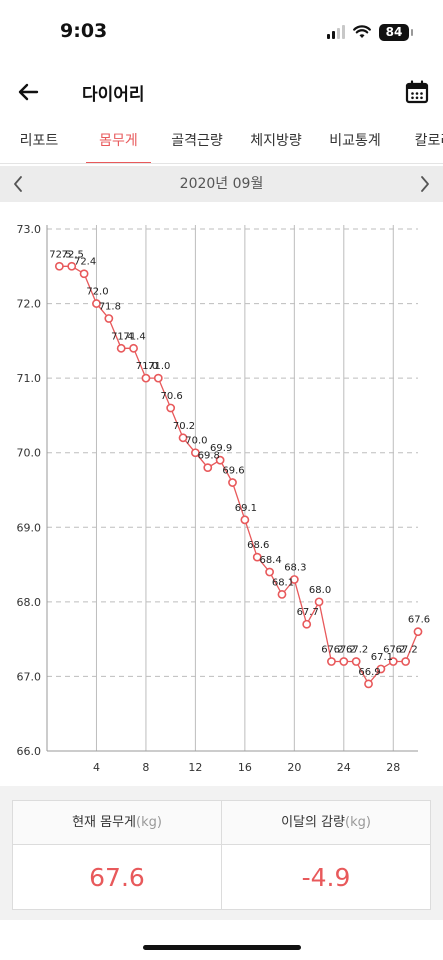 This screenshot has height=960, width=443. What do you see at coordinates (184, 426) in the screenshot?
I see `data-label: 70.2` at bounding box center [184, 426].